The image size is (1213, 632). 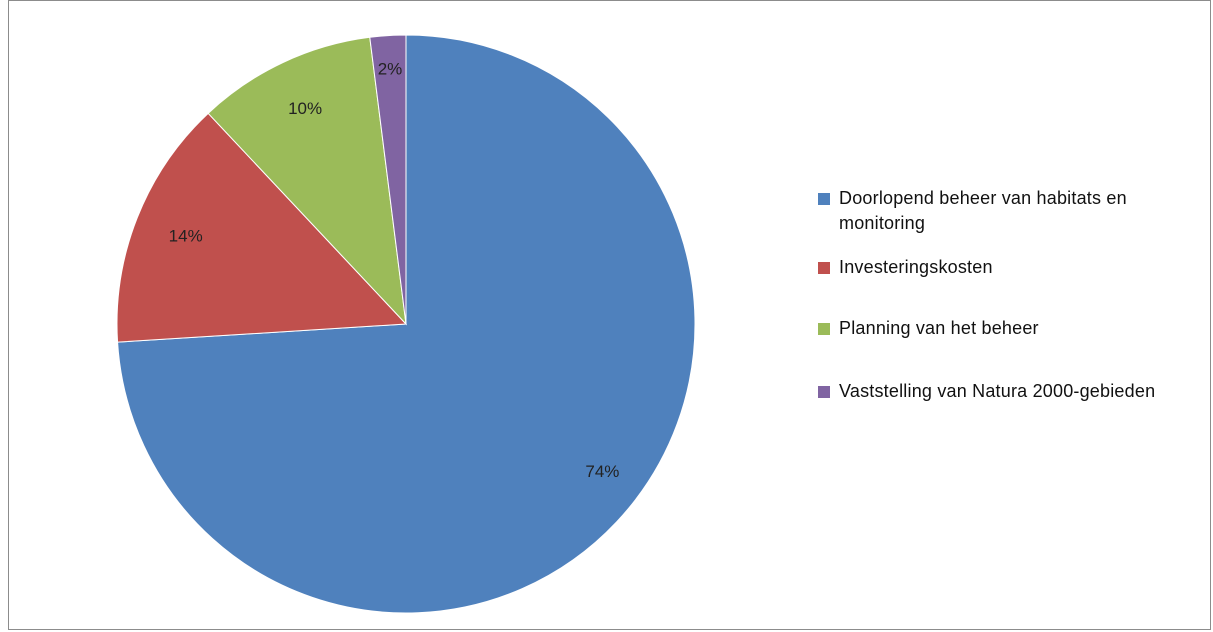 I want to click on pie-slice-planning, so click(x=307, y=181).